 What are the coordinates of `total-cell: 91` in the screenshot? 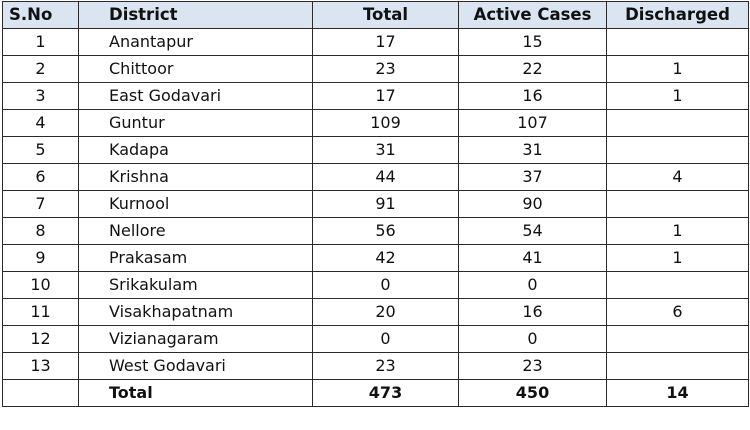 It's located at (385, 204).